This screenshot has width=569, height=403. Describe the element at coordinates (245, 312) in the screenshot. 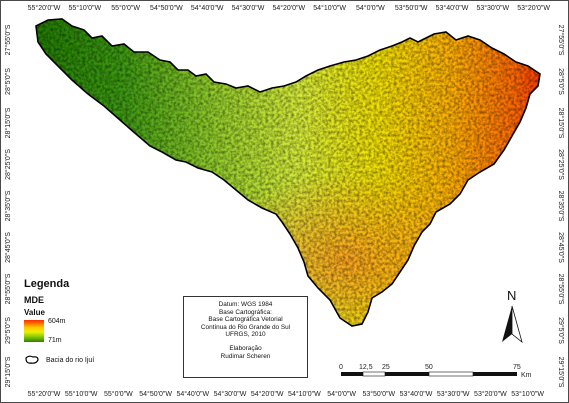

I see `info-base-title: Base Cartográfica:` at that location.